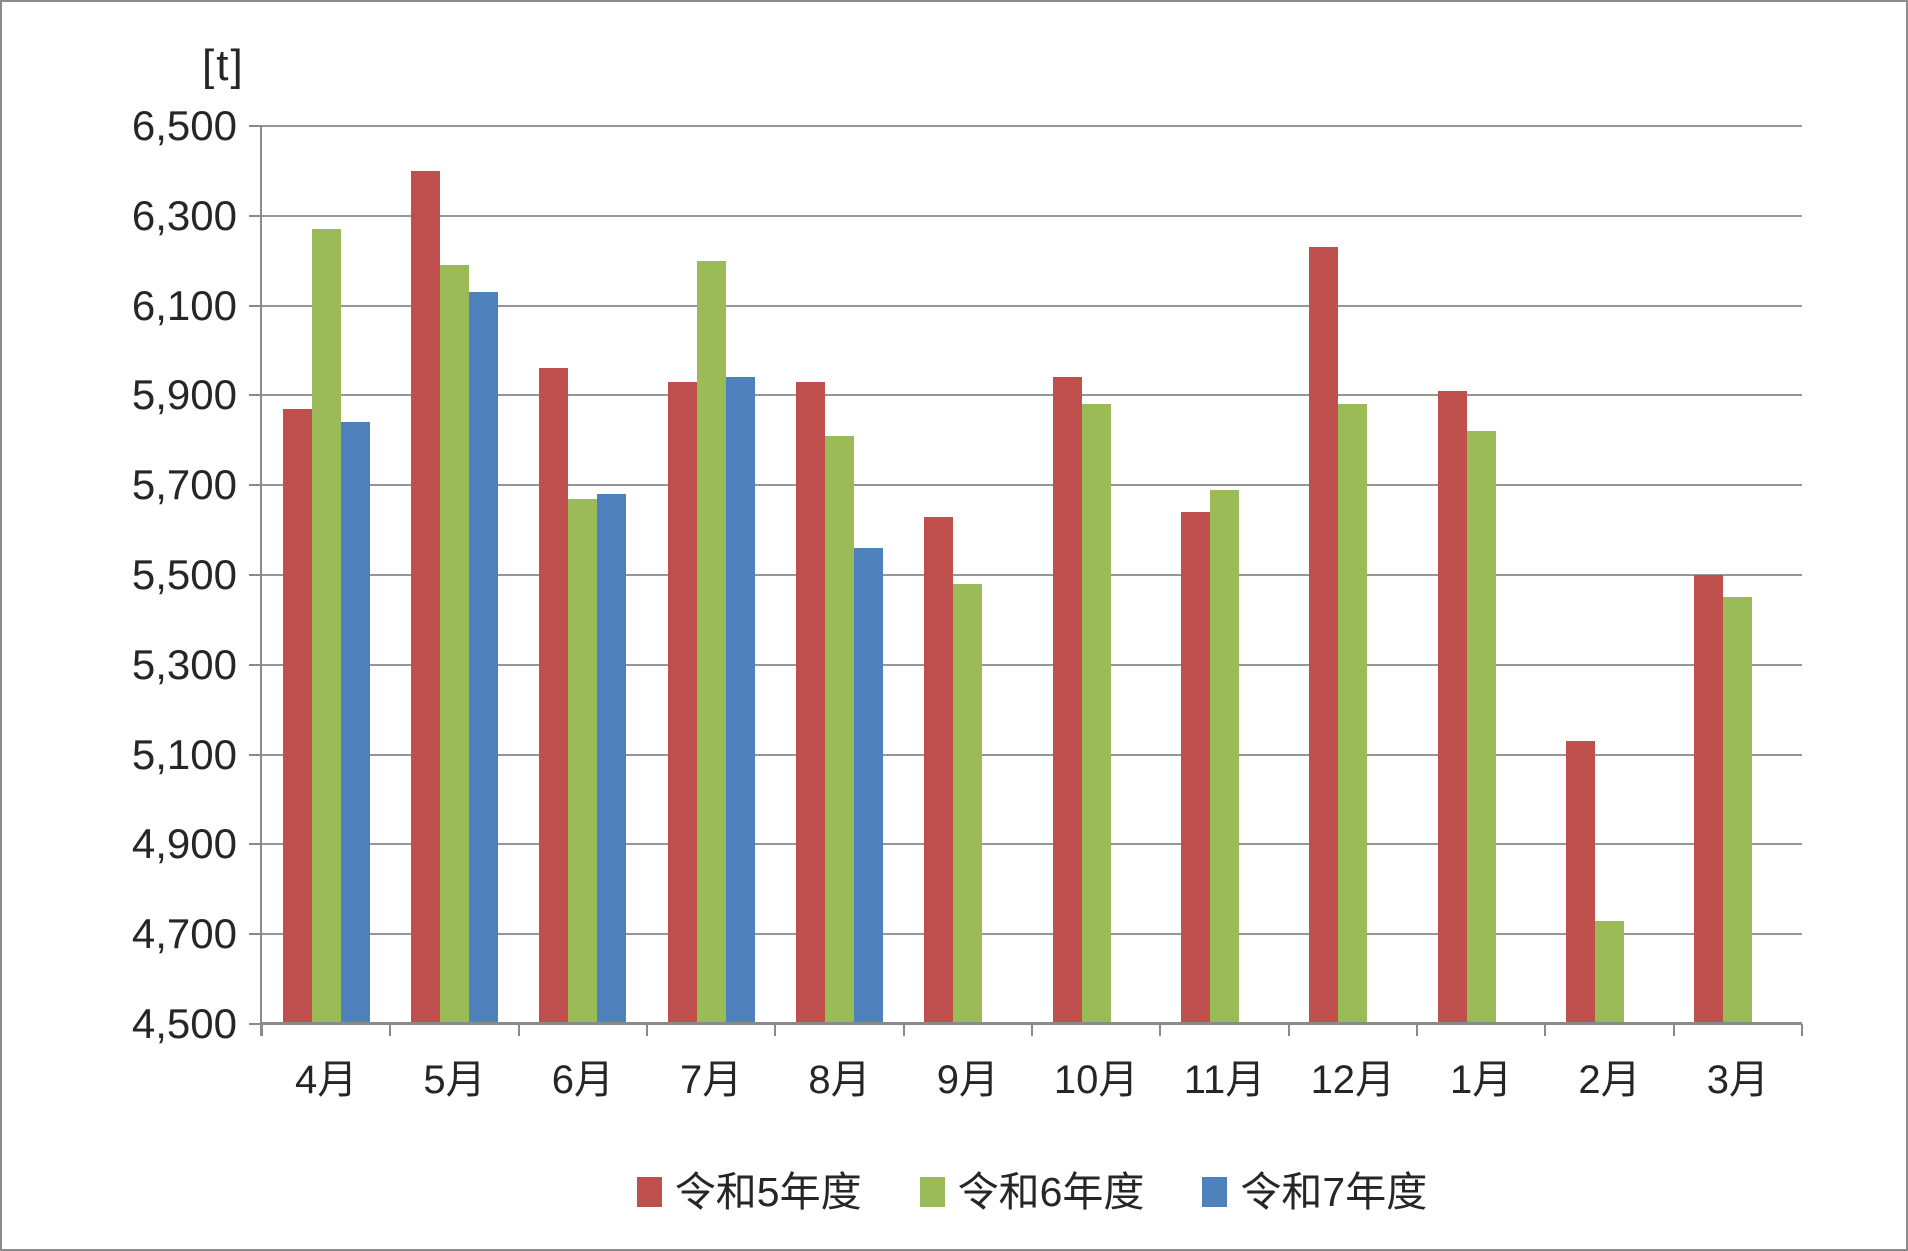  Describe the element at coordinates (355, 723) in the screenshot. I see `bar-令和7年度-4月` at that location.